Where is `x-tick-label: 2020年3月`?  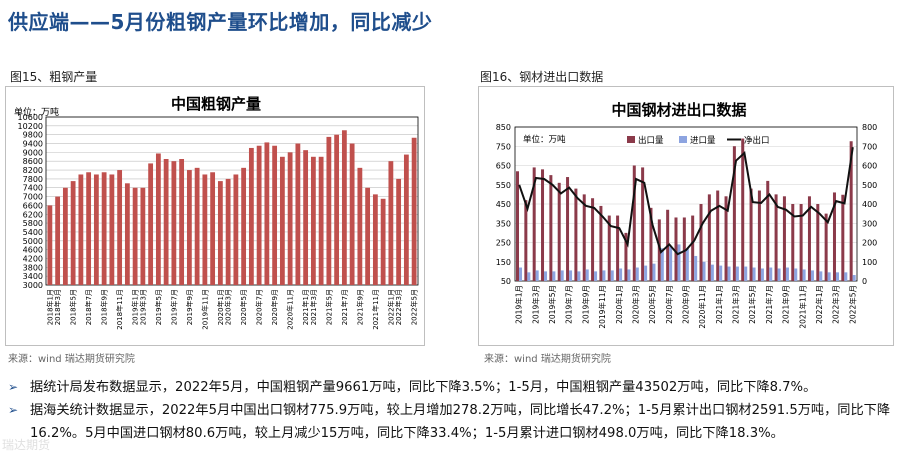 x-tick-label: 2020年3月 is located at coordinates (635, 304).